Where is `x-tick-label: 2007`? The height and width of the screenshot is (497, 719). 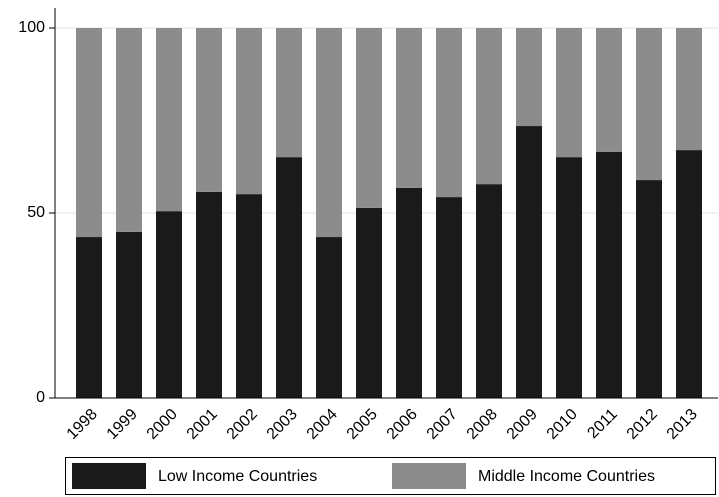 x-tick-label: 2007 is located at coordinates (442, 424).